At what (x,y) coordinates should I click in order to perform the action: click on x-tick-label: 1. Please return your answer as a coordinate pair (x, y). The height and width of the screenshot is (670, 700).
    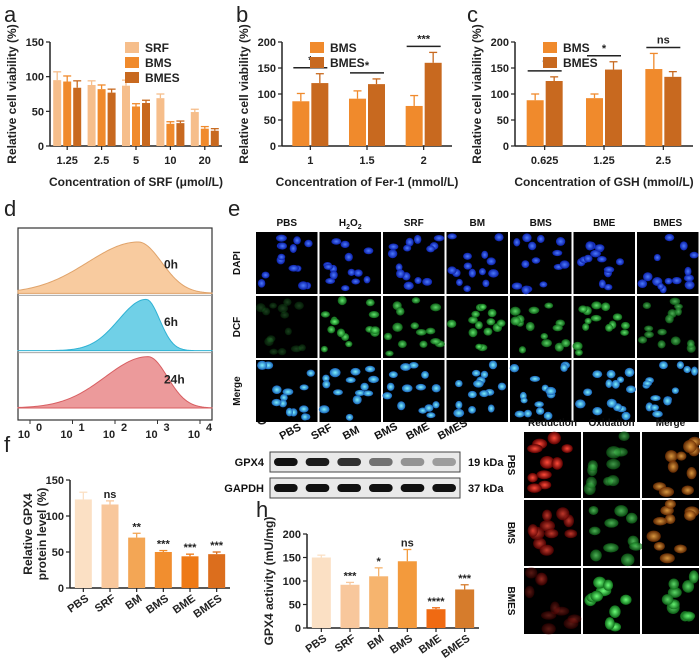
    Looking at the image, I should click on (310, 161).